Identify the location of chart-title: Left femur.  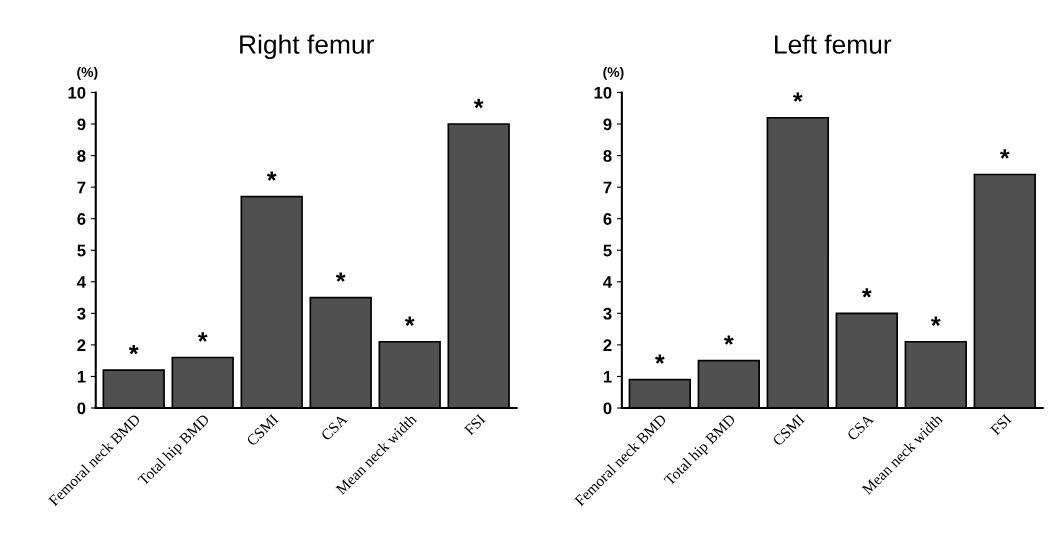
(833, 44).